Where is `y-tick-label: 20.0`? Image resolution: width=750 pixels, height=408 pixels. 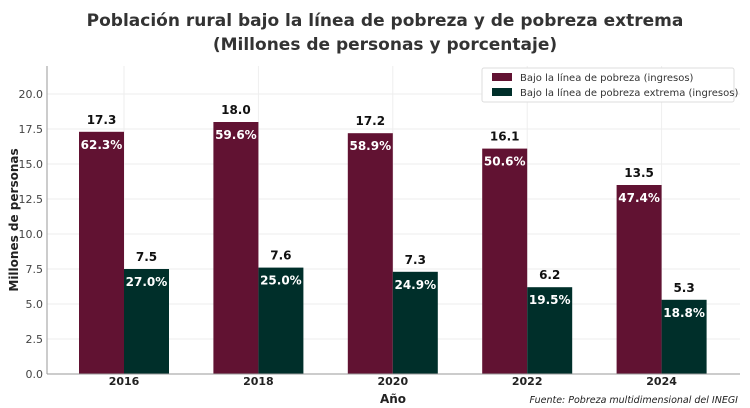
y-tick-label: 20.0 is located at coordinates (31, 94).